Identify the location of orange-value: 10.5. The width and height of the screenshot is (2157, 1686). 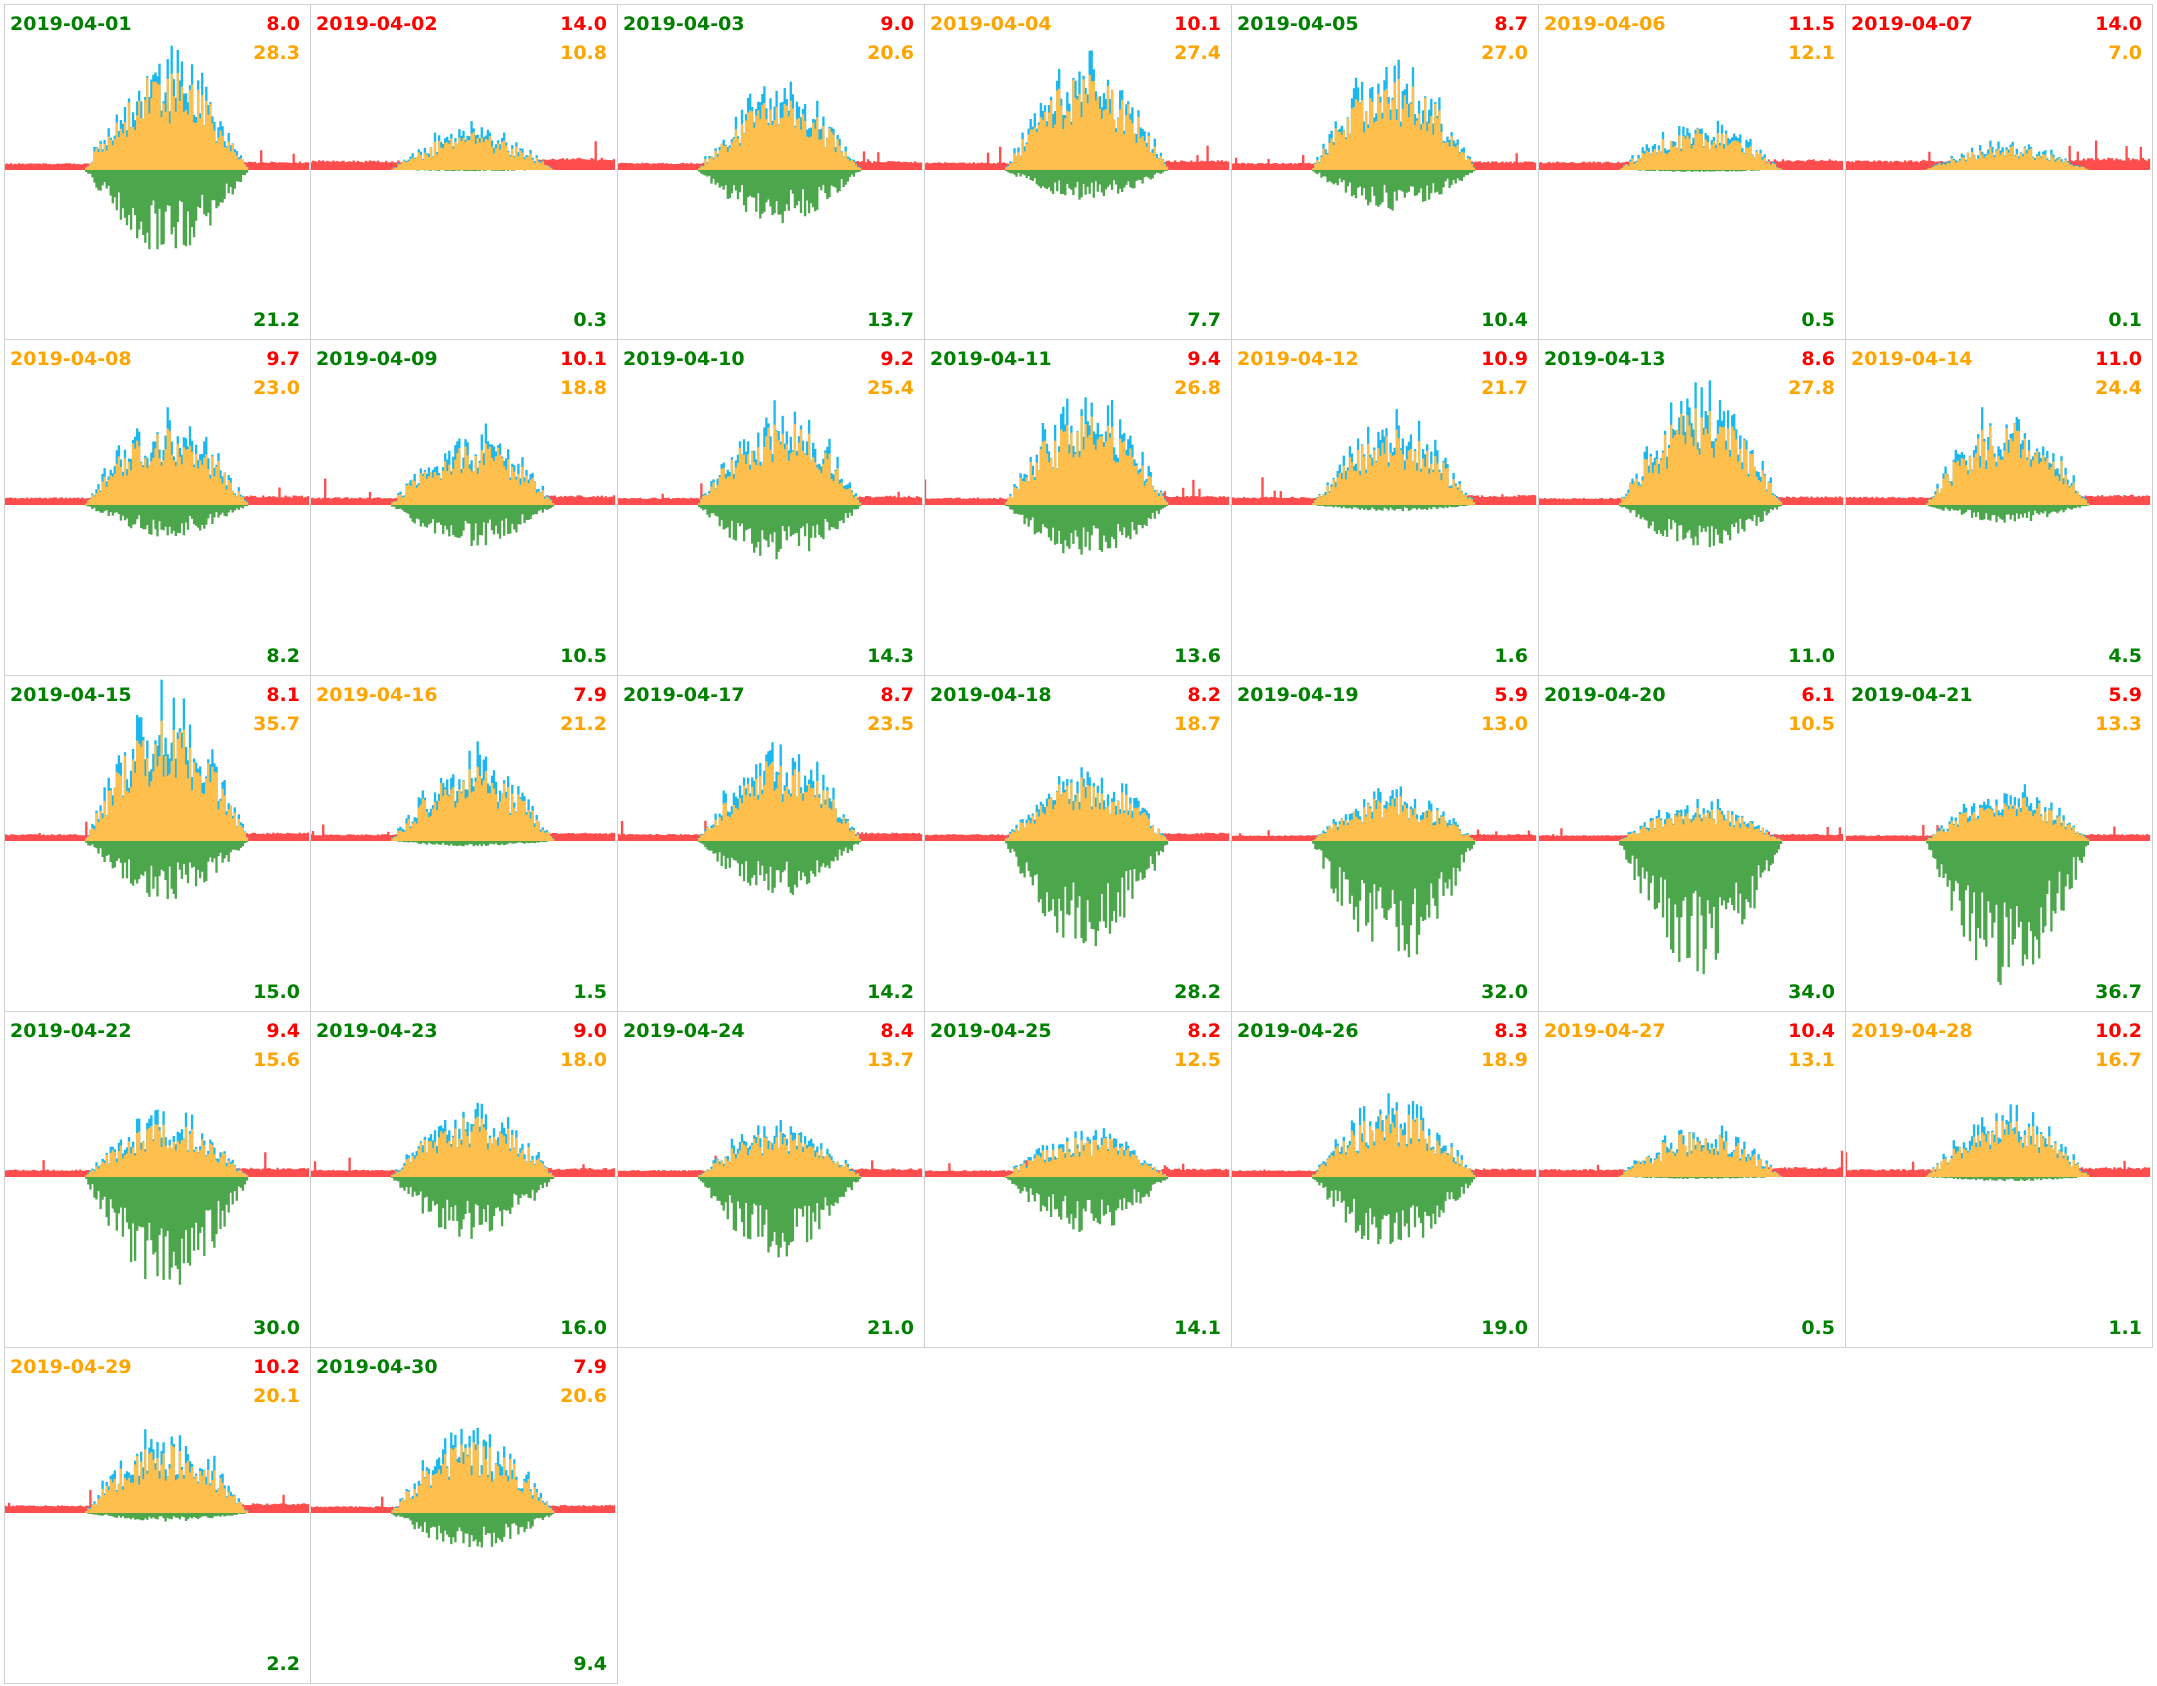
(1811, 724).